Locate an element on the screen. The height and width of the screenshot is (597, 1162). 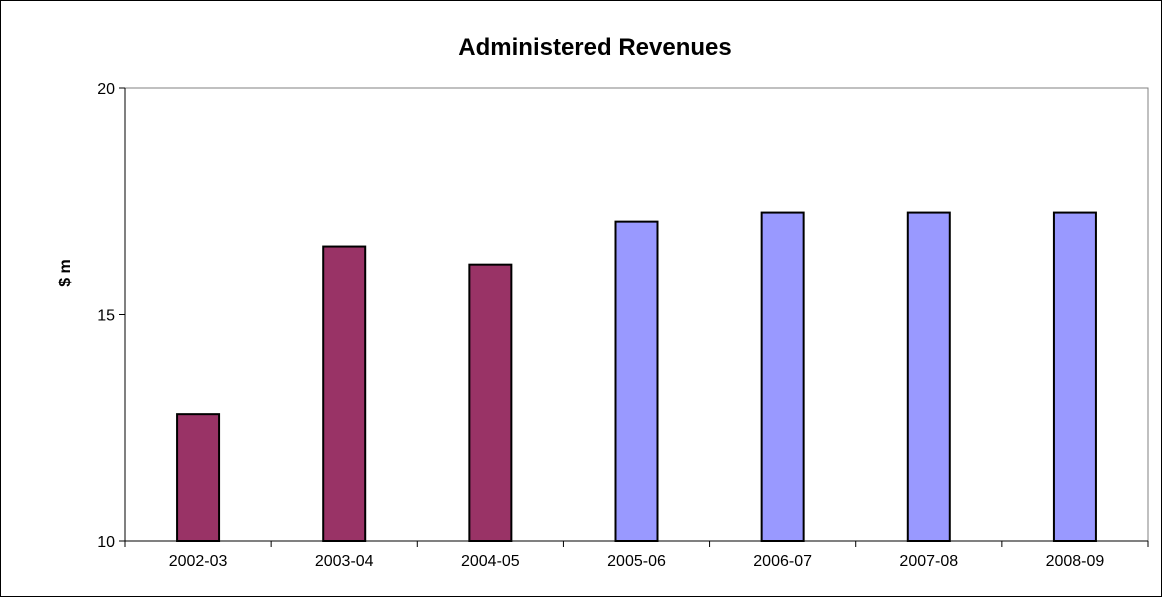
y-tick-label: 15 is located at coordinates (106, 316).